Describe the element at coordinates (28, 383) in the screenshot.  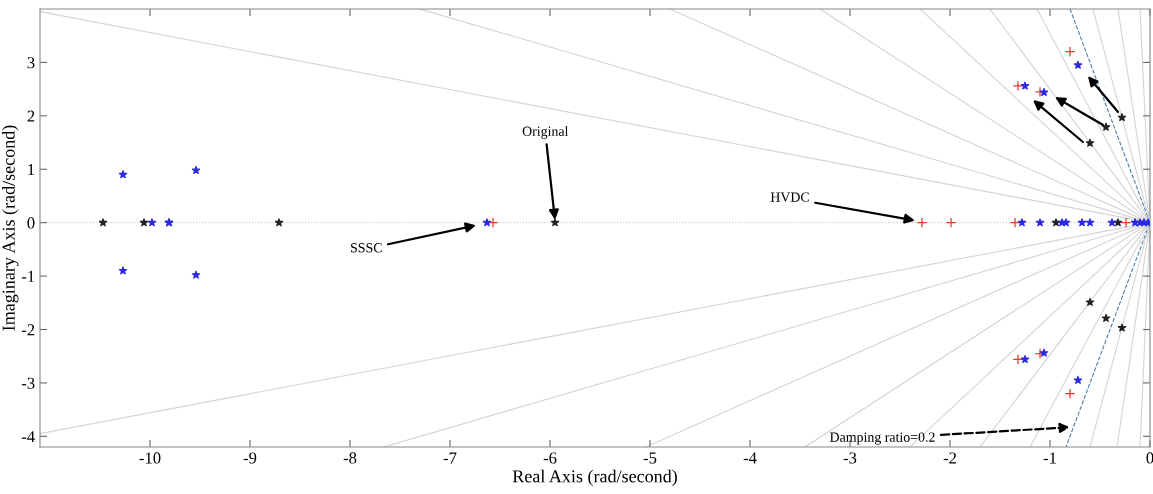
I see `y-tick-label: -3` at that location.